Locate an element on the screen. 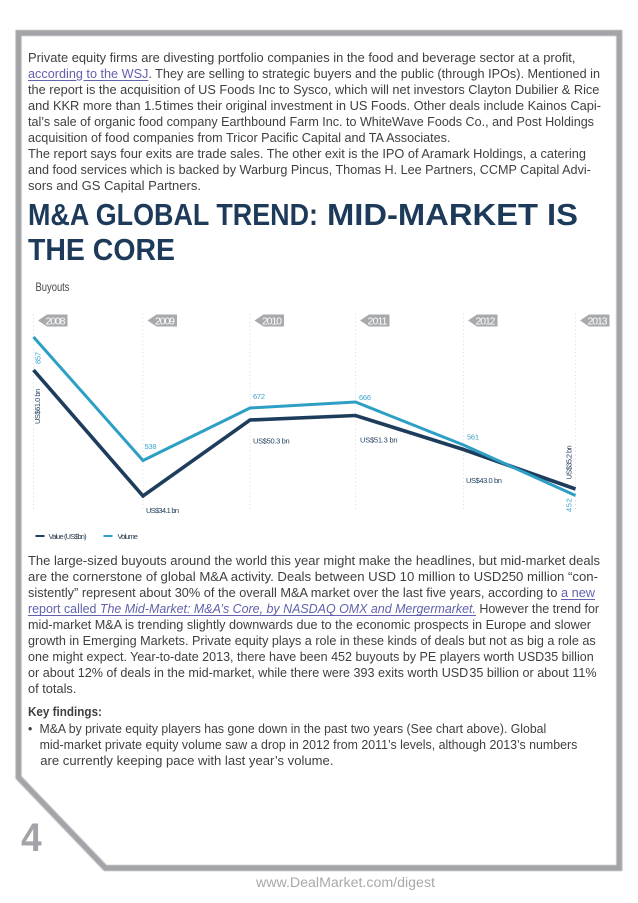 This screenshot has width=638, height=903. svg-text: 561 is located at coordinates (473, 437).